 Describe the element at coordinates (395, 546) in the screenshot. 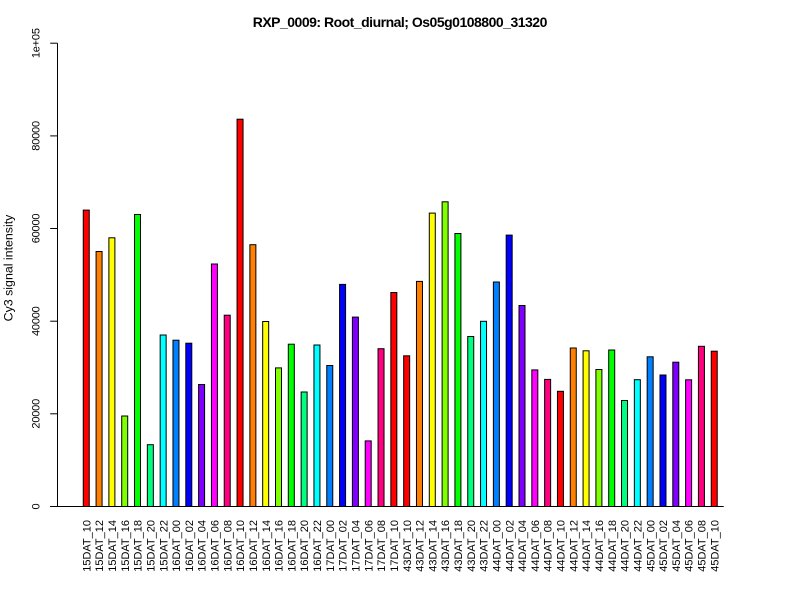

I see `svg-text: 17DAT_10` at that location.